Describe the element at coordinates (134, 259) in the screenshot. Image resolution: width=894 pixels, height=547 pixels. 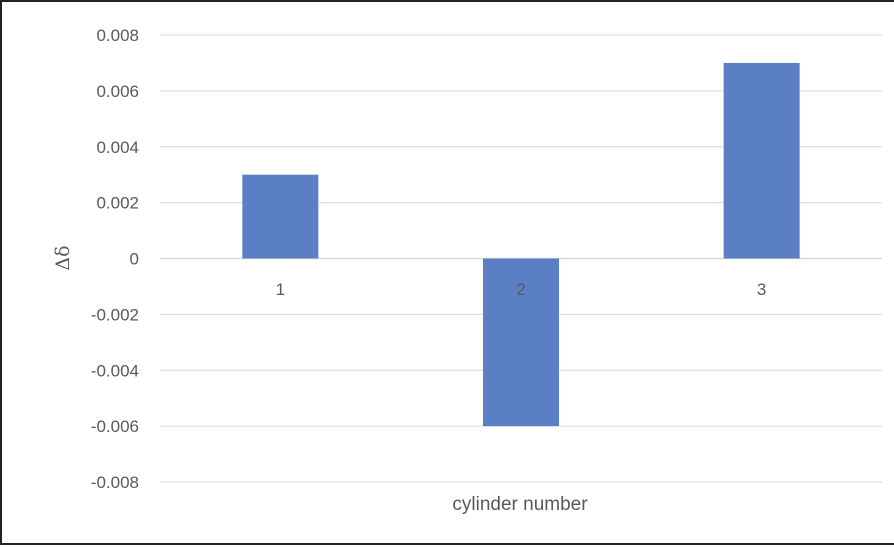
I see `y-tick-label: 0` at that location.